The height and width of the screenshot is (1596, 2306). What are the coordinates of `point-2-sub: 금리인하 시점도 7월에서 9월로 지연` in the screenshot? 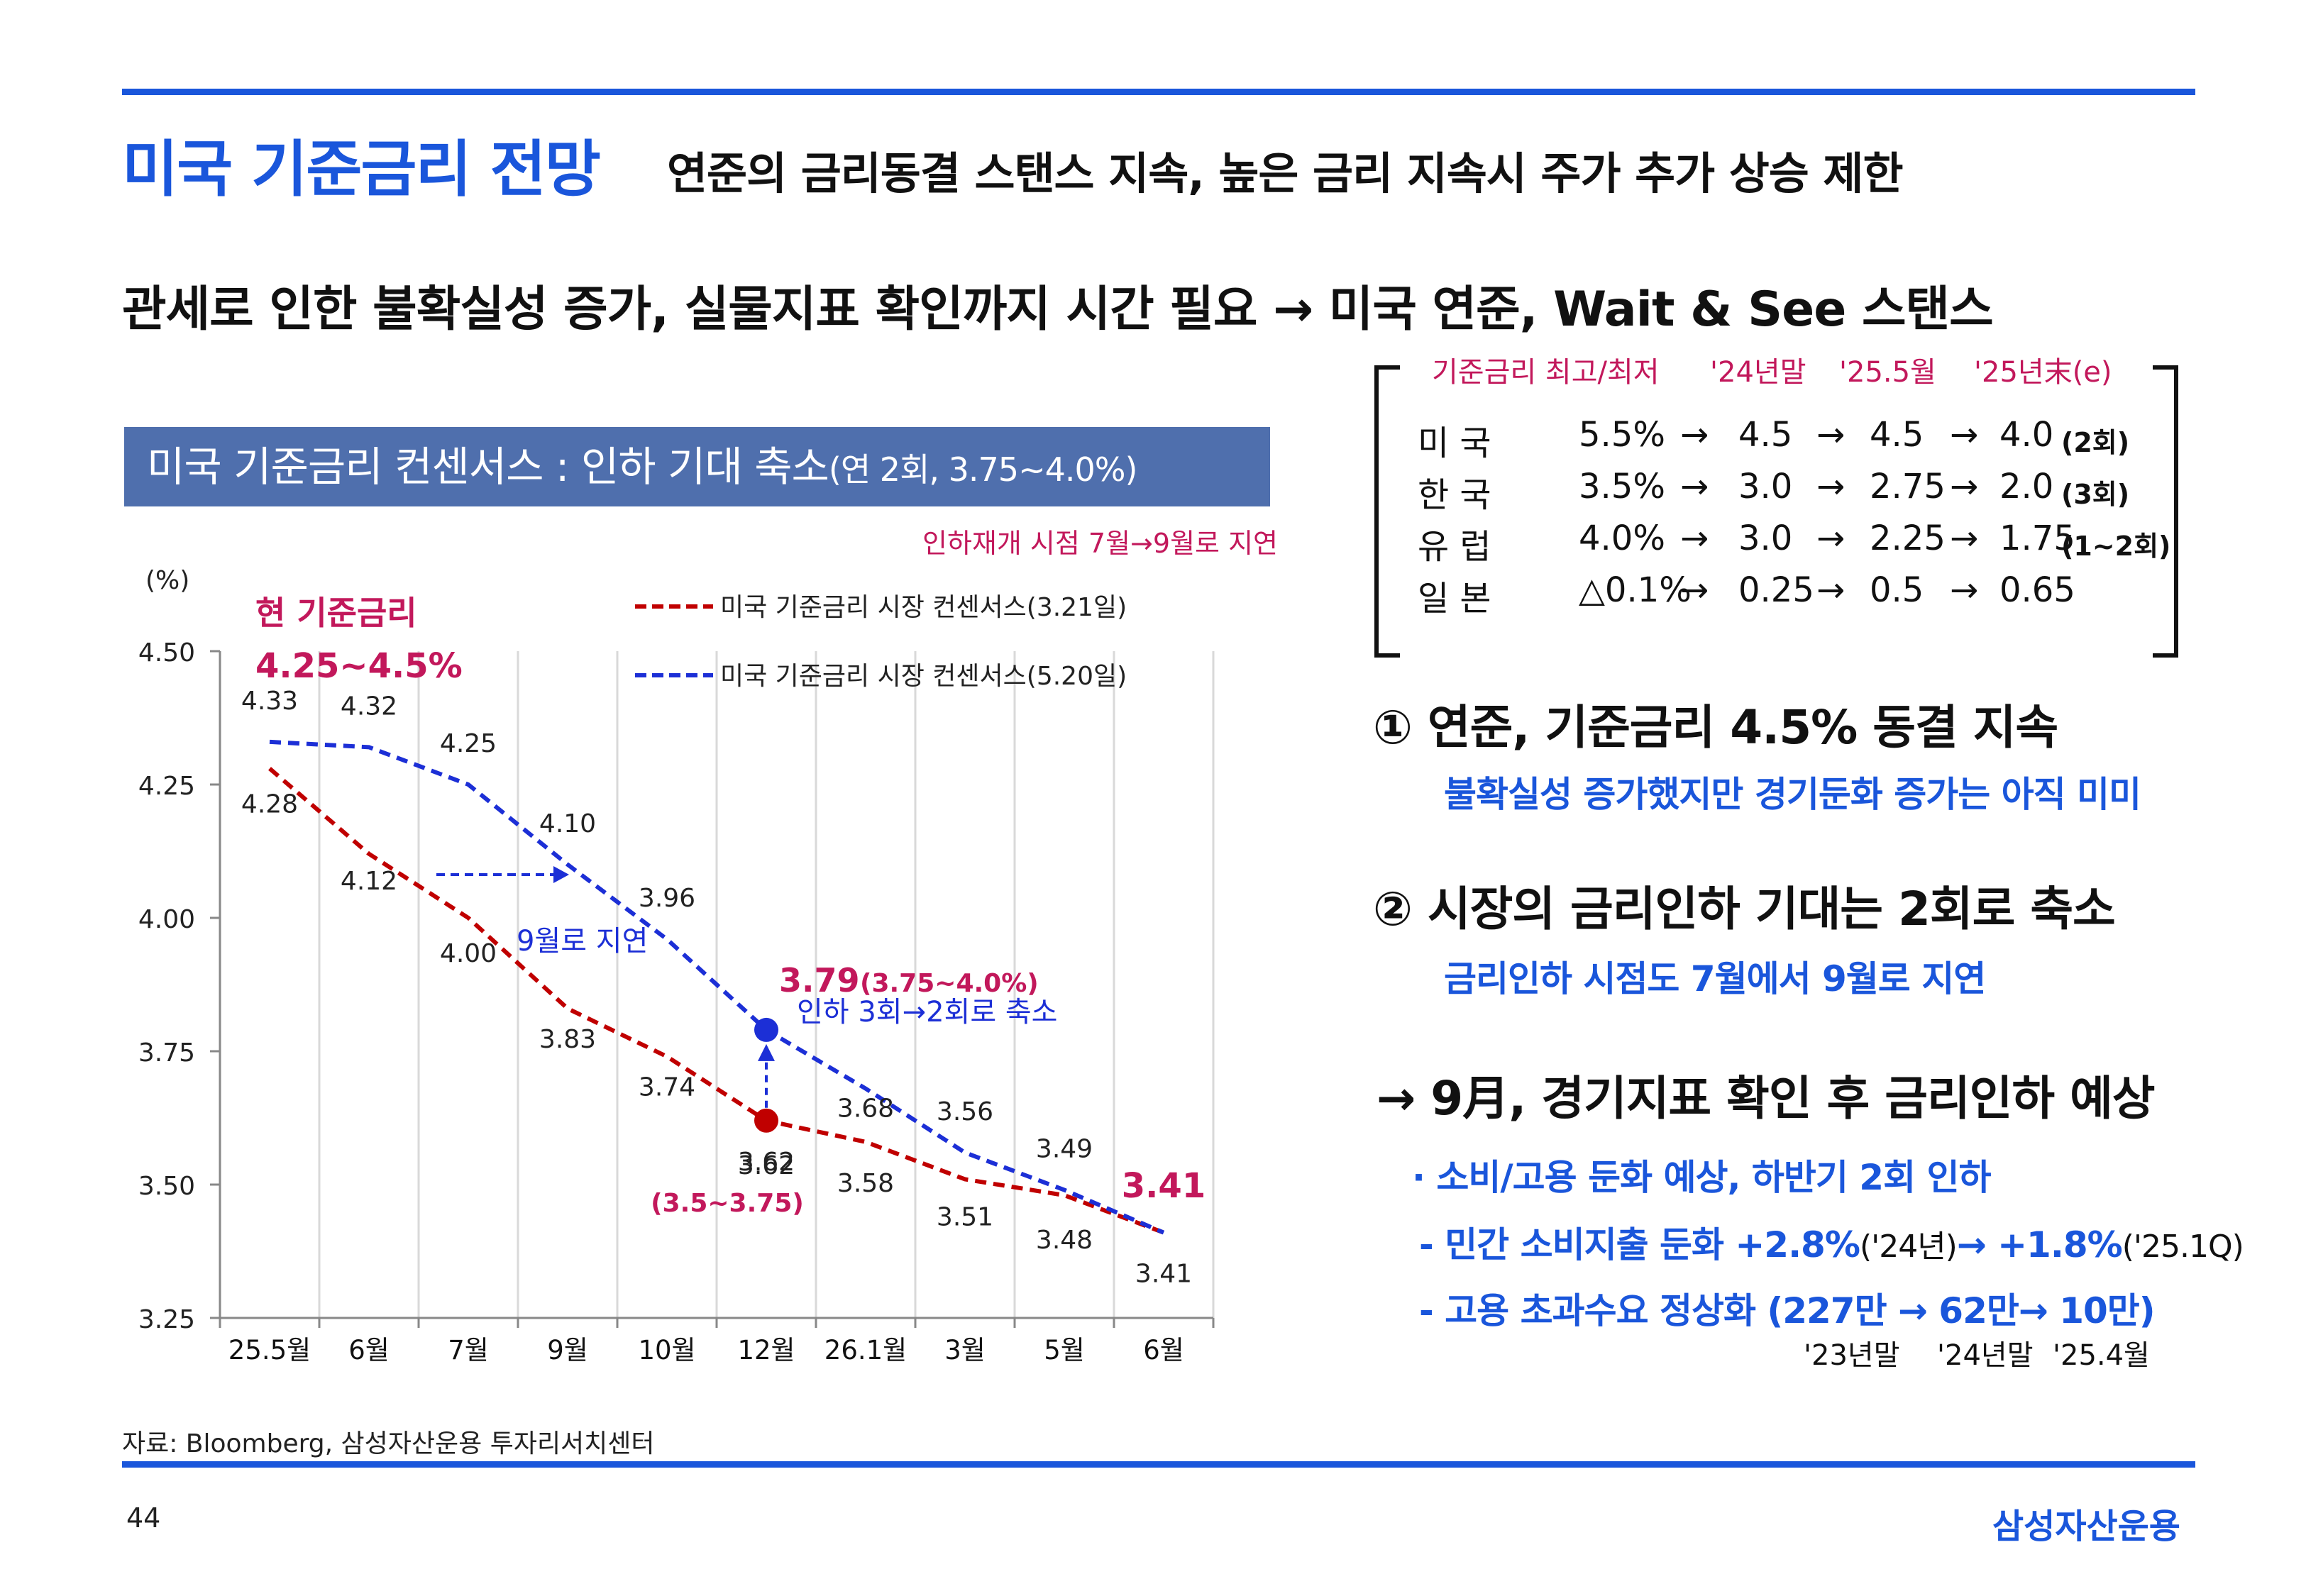 It's located at (1715, 979).